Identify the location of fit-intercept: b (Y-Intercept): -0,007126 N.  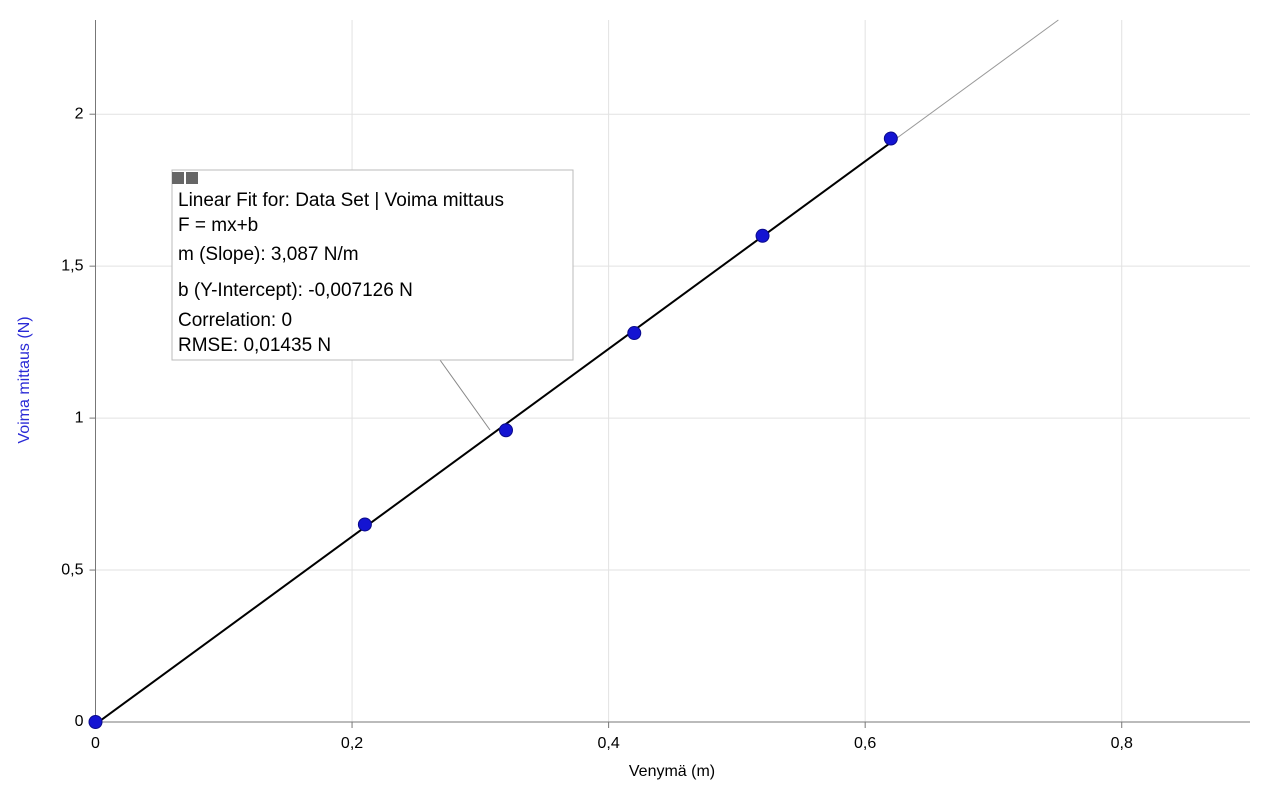
(295, 290).